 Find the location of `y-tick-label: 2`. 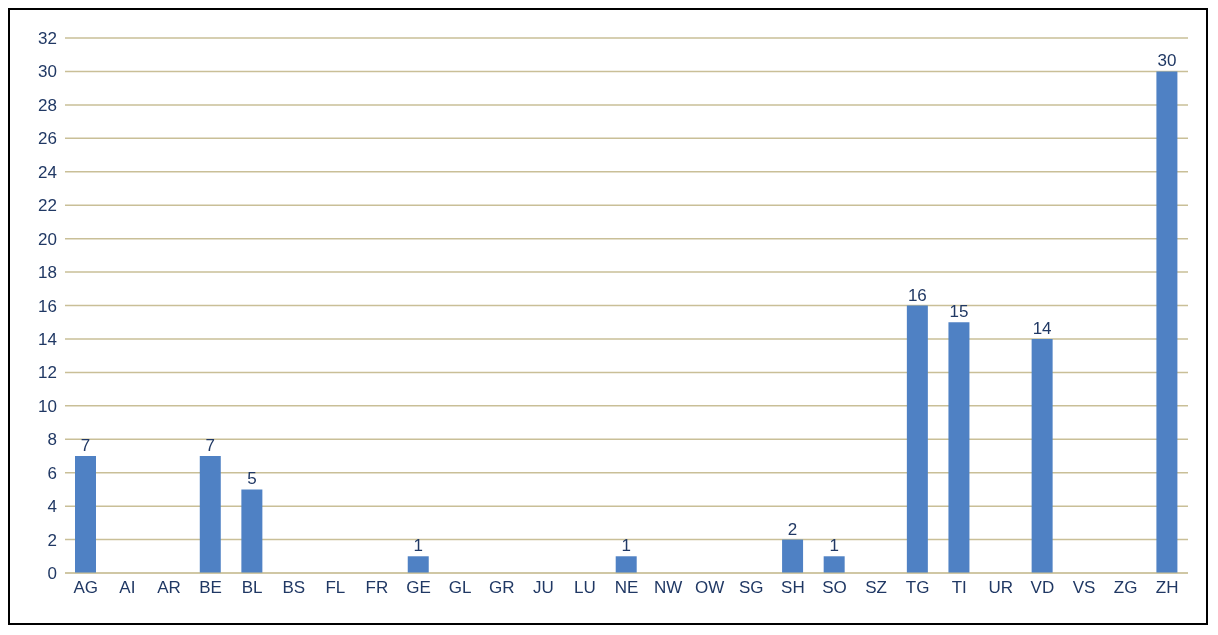

y-tick-label: 2 is located at coordinates (52, 540).